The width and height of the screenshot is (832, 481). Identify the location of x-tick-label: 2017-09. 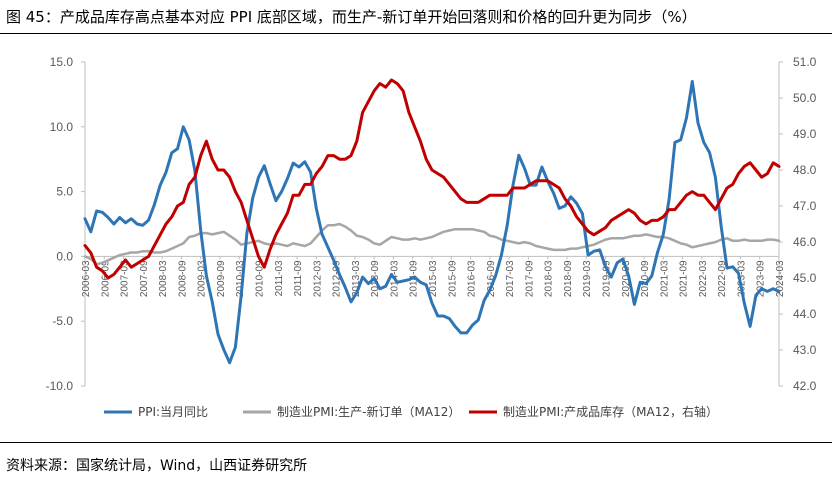
(529, 278).